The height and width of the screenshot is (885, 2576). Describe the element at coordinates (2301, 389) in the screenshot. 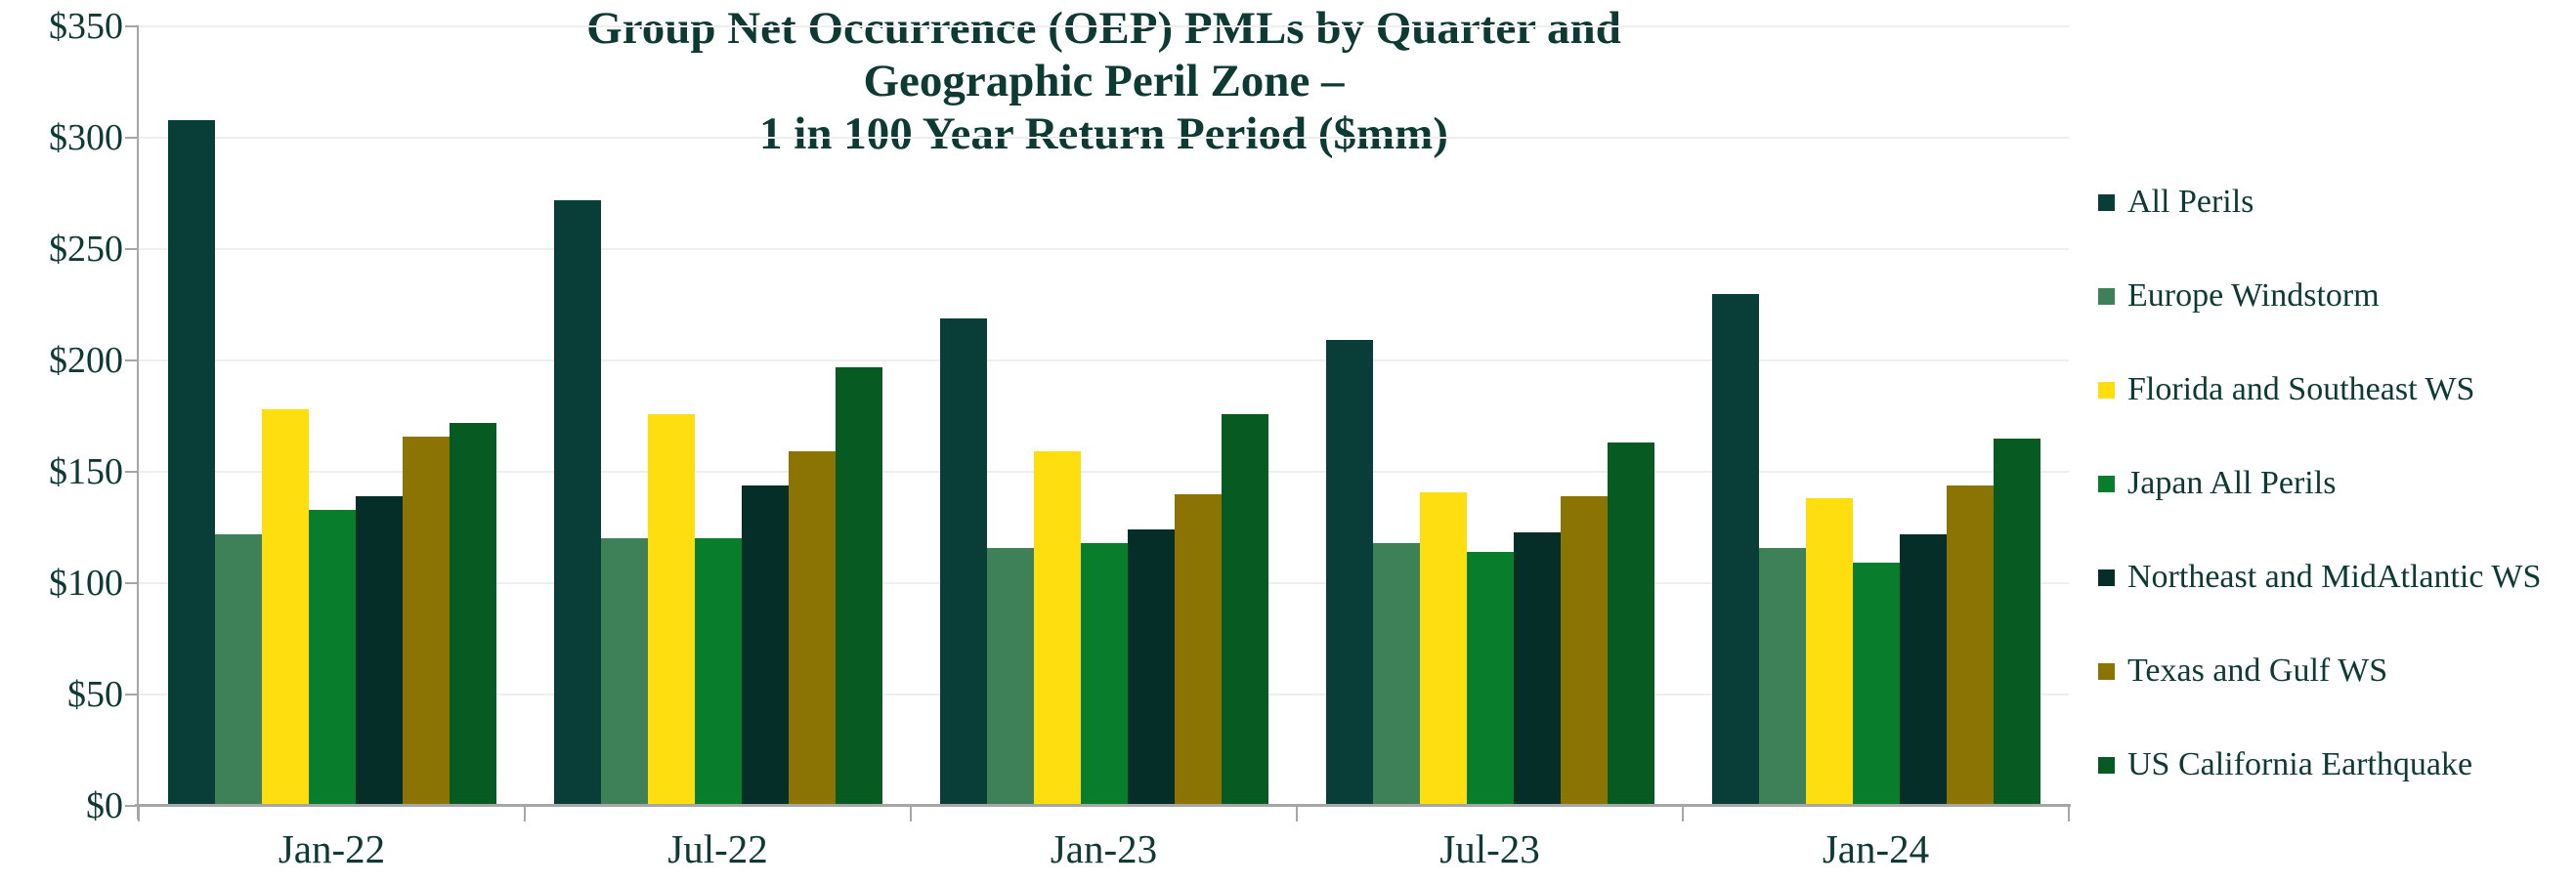

I see `legend-label-florida-and-southeast-ws: Florida and Southeast WS` at that location.